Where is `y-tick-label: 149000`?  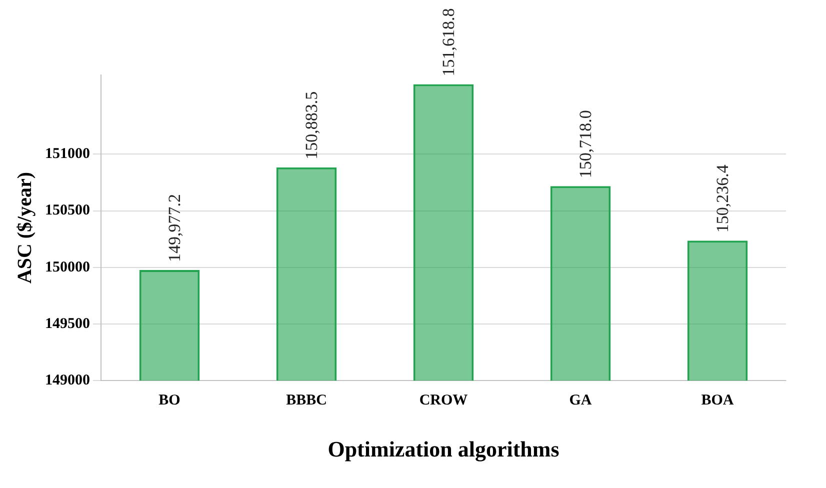
y-tick-label: 149000 is located at coordinates (67, 380).